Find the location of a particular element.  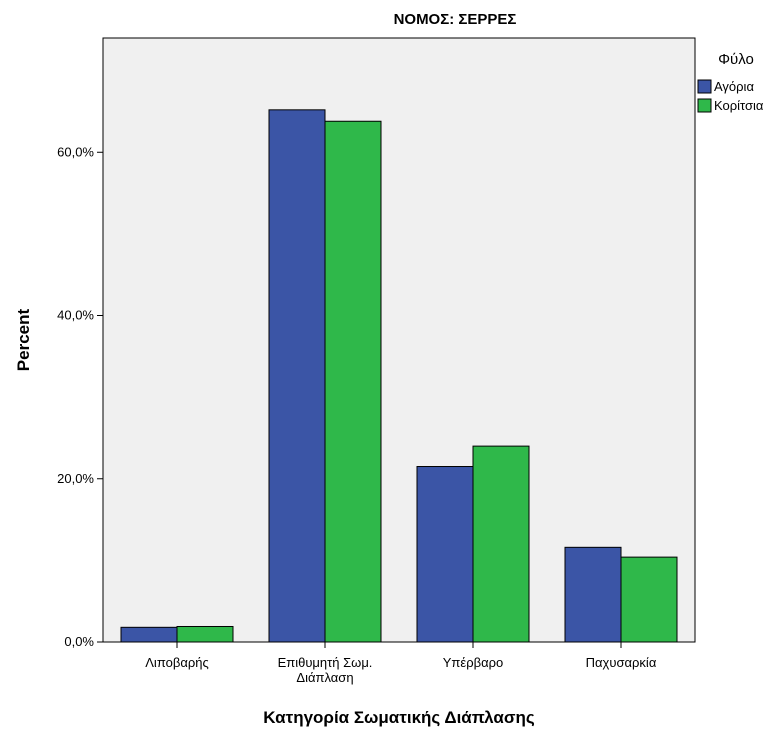

x-tick-label: Λιποβαρής is located at coordinates (176, 662).